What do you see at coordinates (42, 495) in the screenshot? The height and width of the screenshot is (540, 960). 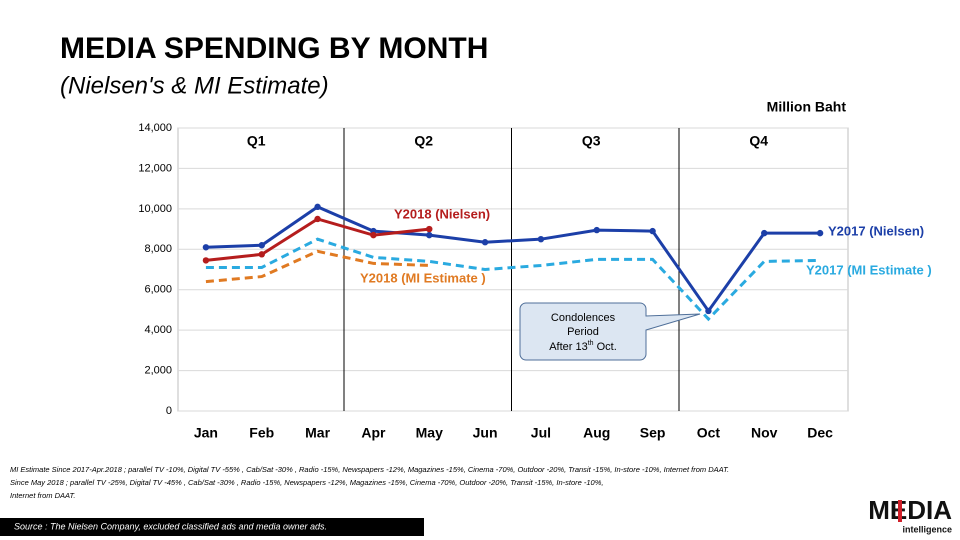 I see `note: Internet from DAAT.` at bounding box center [42, 495].